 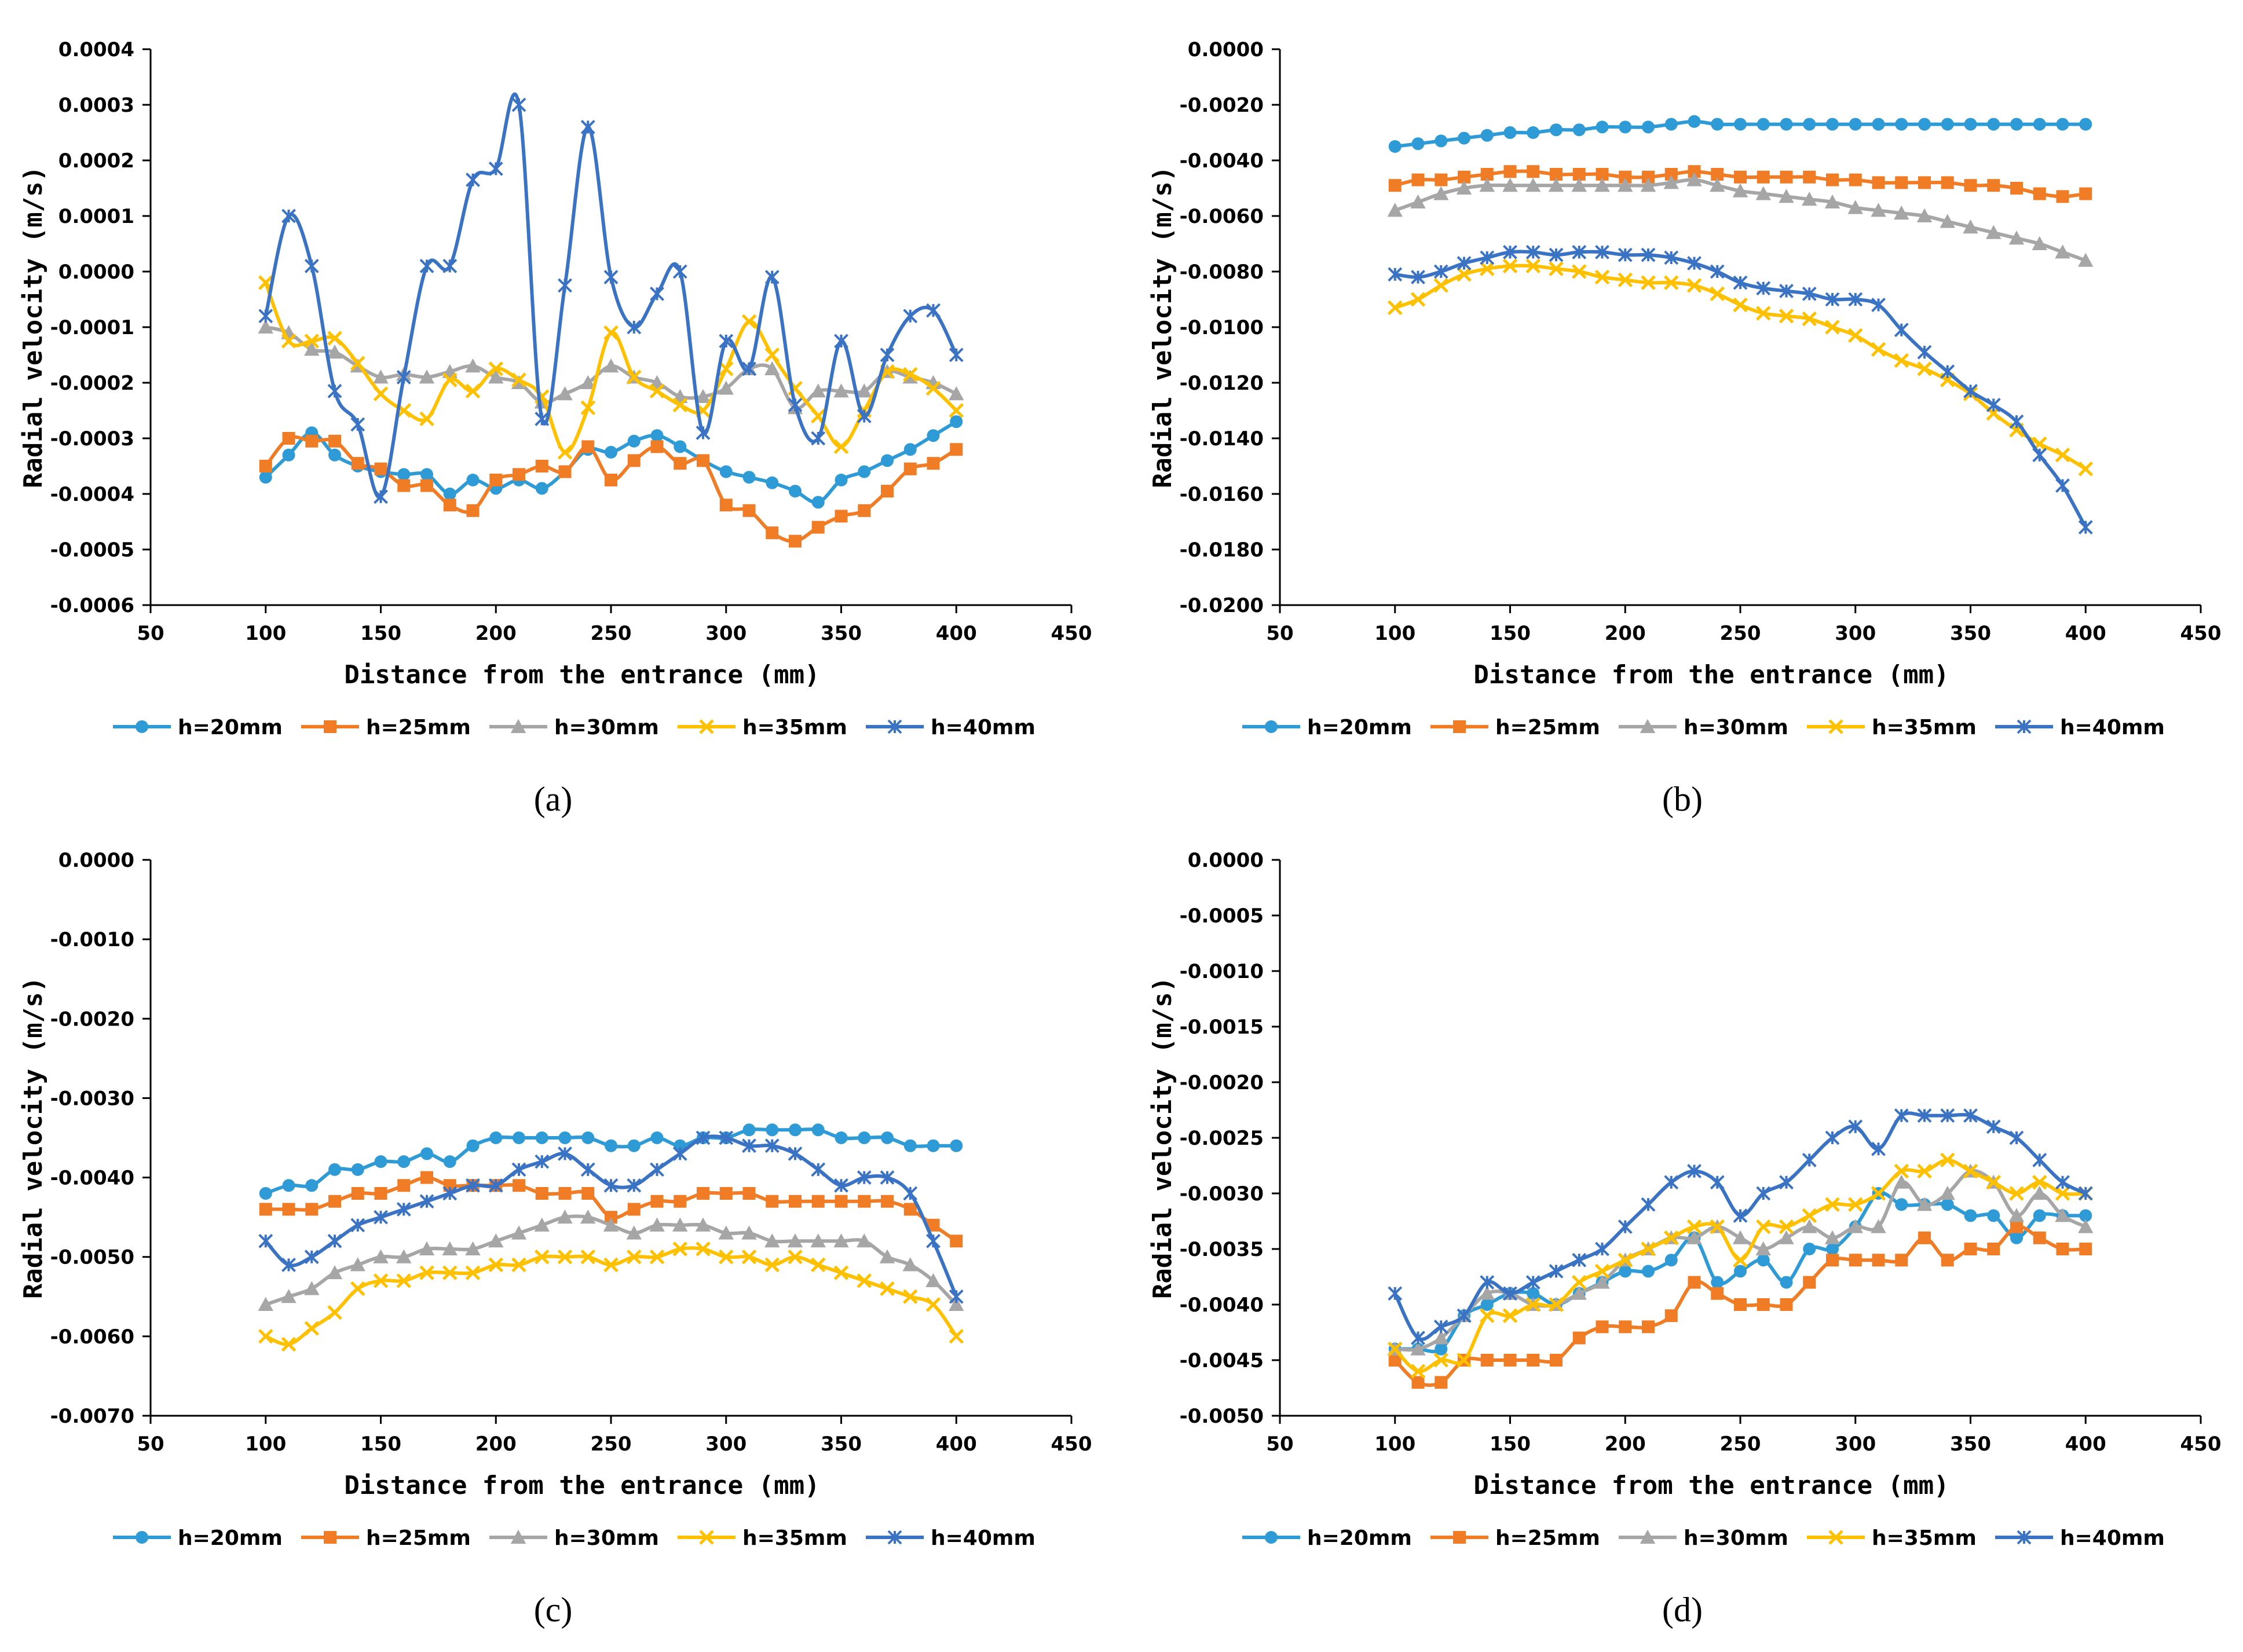 What do you see at coordinates (92, 1337) in the screenshot?
I see `y-tick-label: -0.0060` at bounding box center [92, 1337].